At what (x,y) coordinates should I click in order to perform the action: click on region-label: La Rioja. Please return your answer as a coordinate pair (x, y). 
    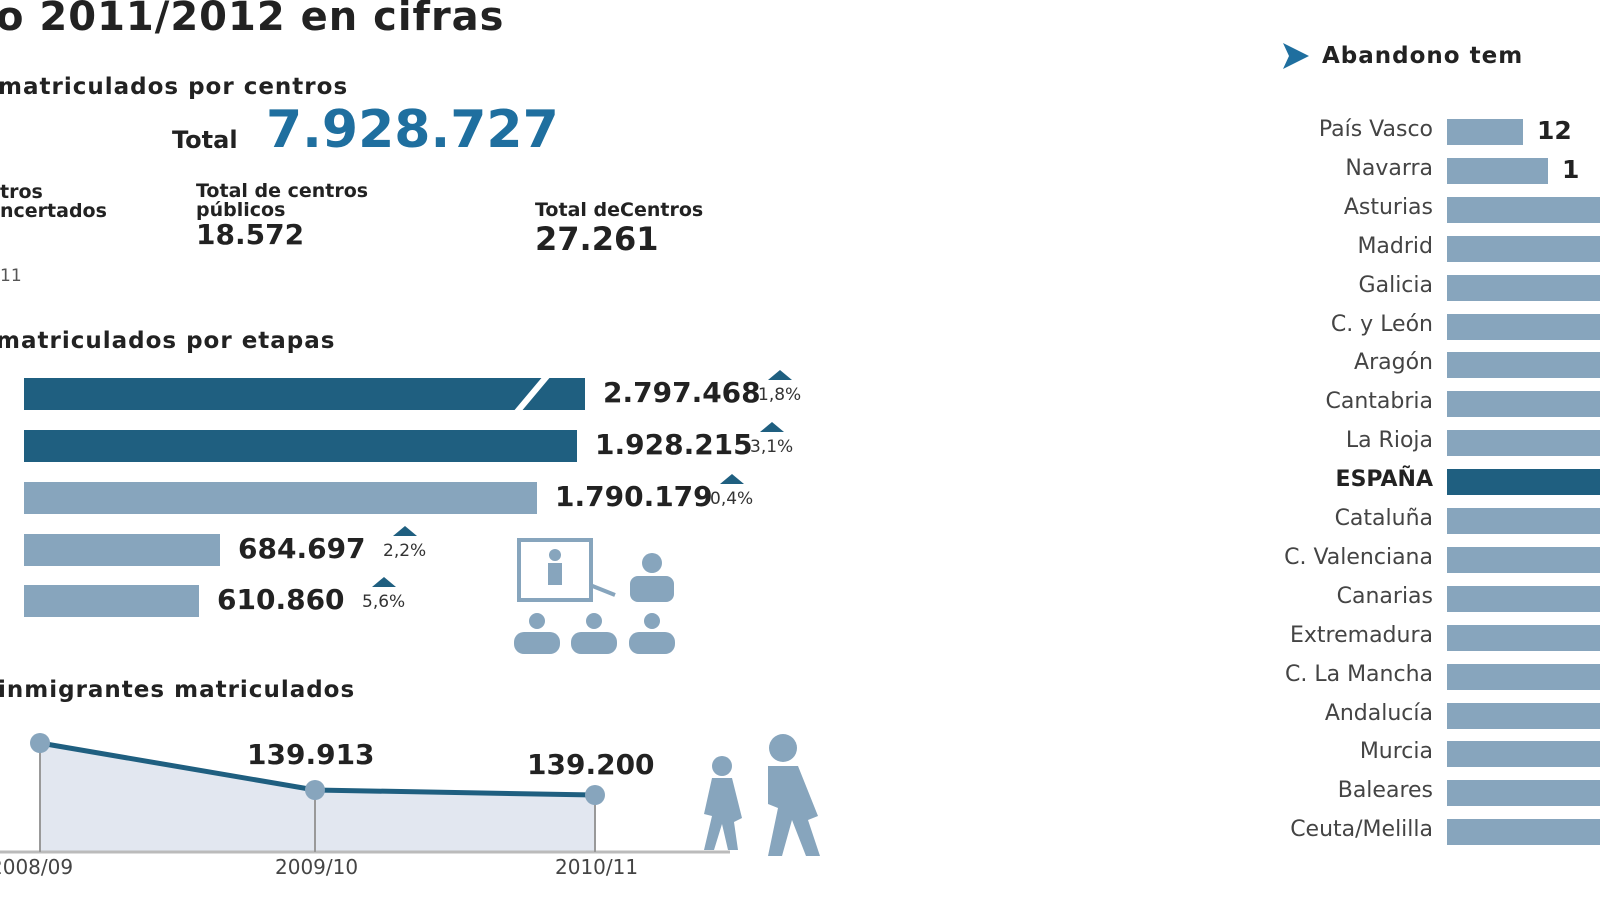
    Looking at the image, I should click on (1389, 441).